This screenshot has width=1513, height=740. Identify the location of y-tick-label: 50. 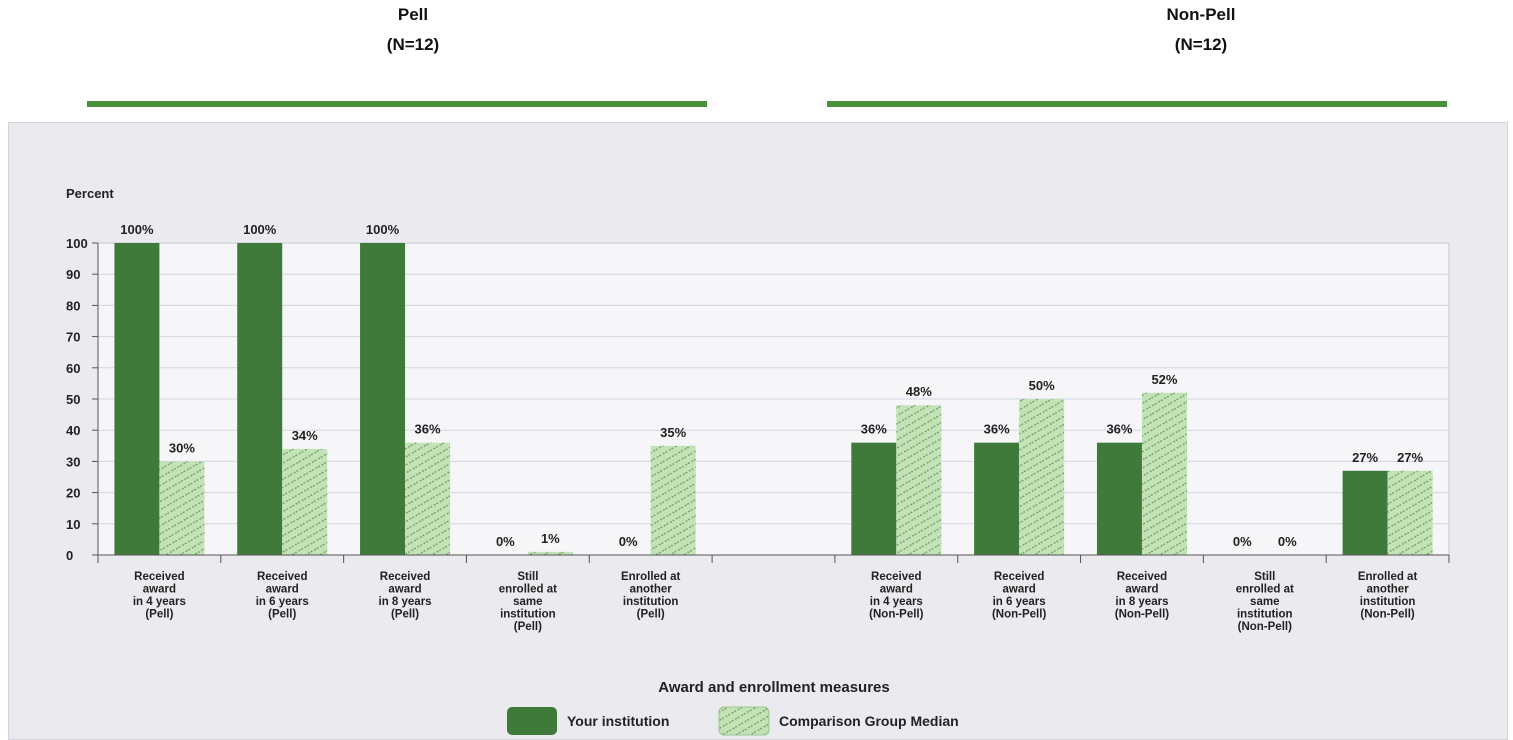
(73, 399).